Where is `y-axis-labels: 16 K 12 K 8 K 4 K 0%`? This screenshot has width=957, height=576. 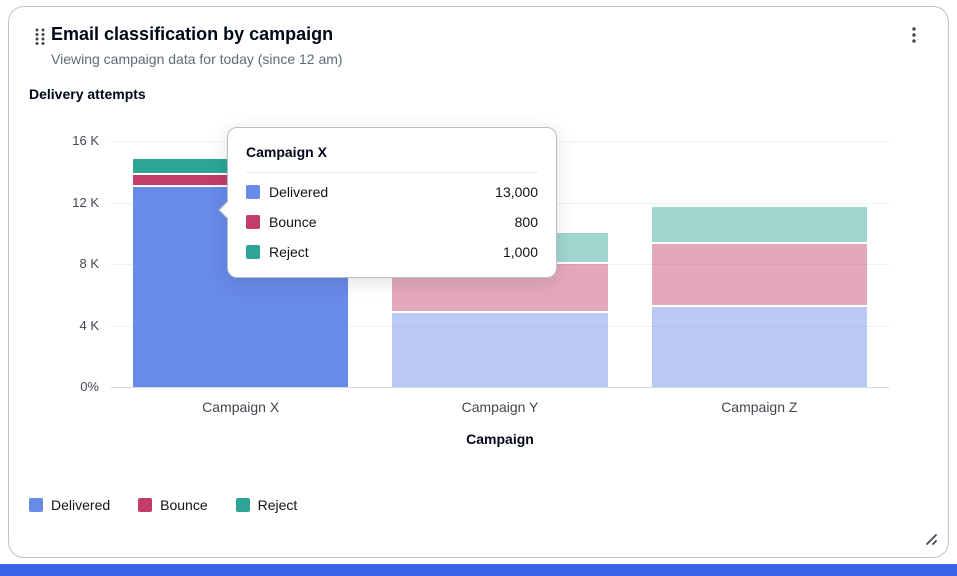 y-axis-labels: 16 K 12 K 8 K 4 K 0% is located at coordinates (64, 264).